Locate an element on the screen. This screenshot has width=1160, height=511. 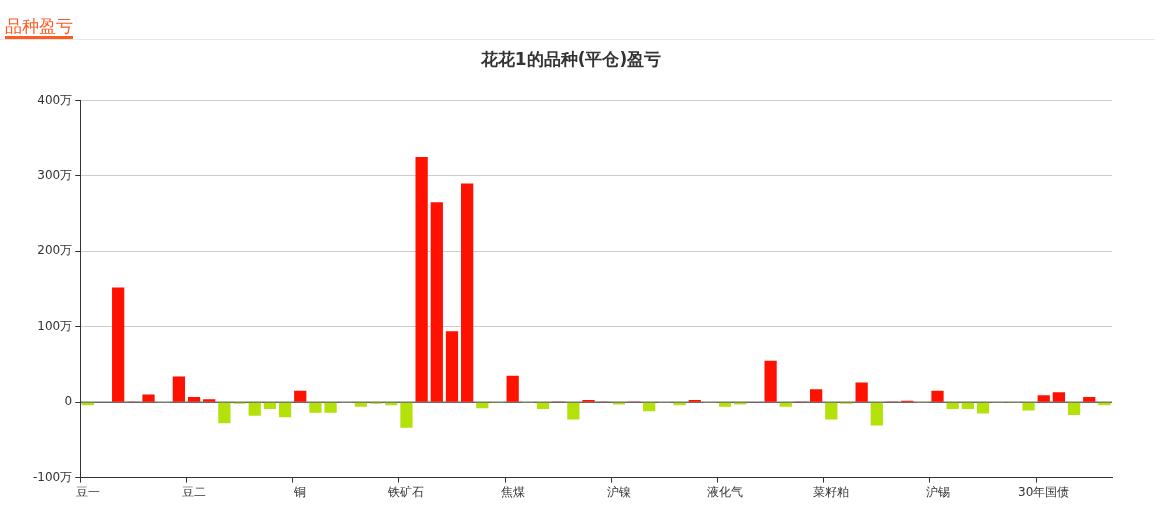
x-tick-label: 液化气 is located at coordinates (725, 491).